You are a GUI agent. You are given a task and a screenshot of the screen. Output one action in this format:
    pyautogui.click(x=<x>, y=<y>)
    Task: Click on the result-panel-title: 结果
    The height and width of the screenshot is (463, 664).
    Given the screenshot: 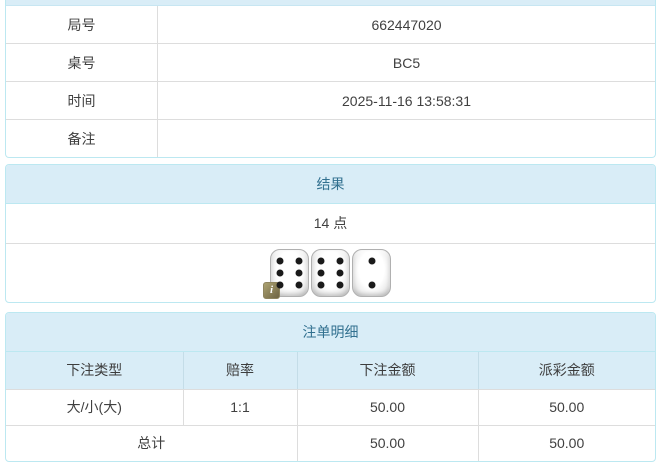 What is the action you would take?
    pyautogui.click(x=330, y=184)
    